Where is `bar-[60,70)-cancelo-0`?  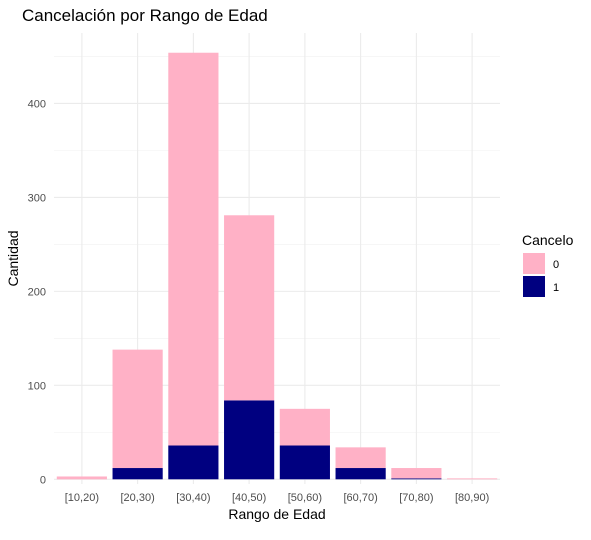
bar-[60,70)-cancelo-0 is located at coordinates (360, 458).